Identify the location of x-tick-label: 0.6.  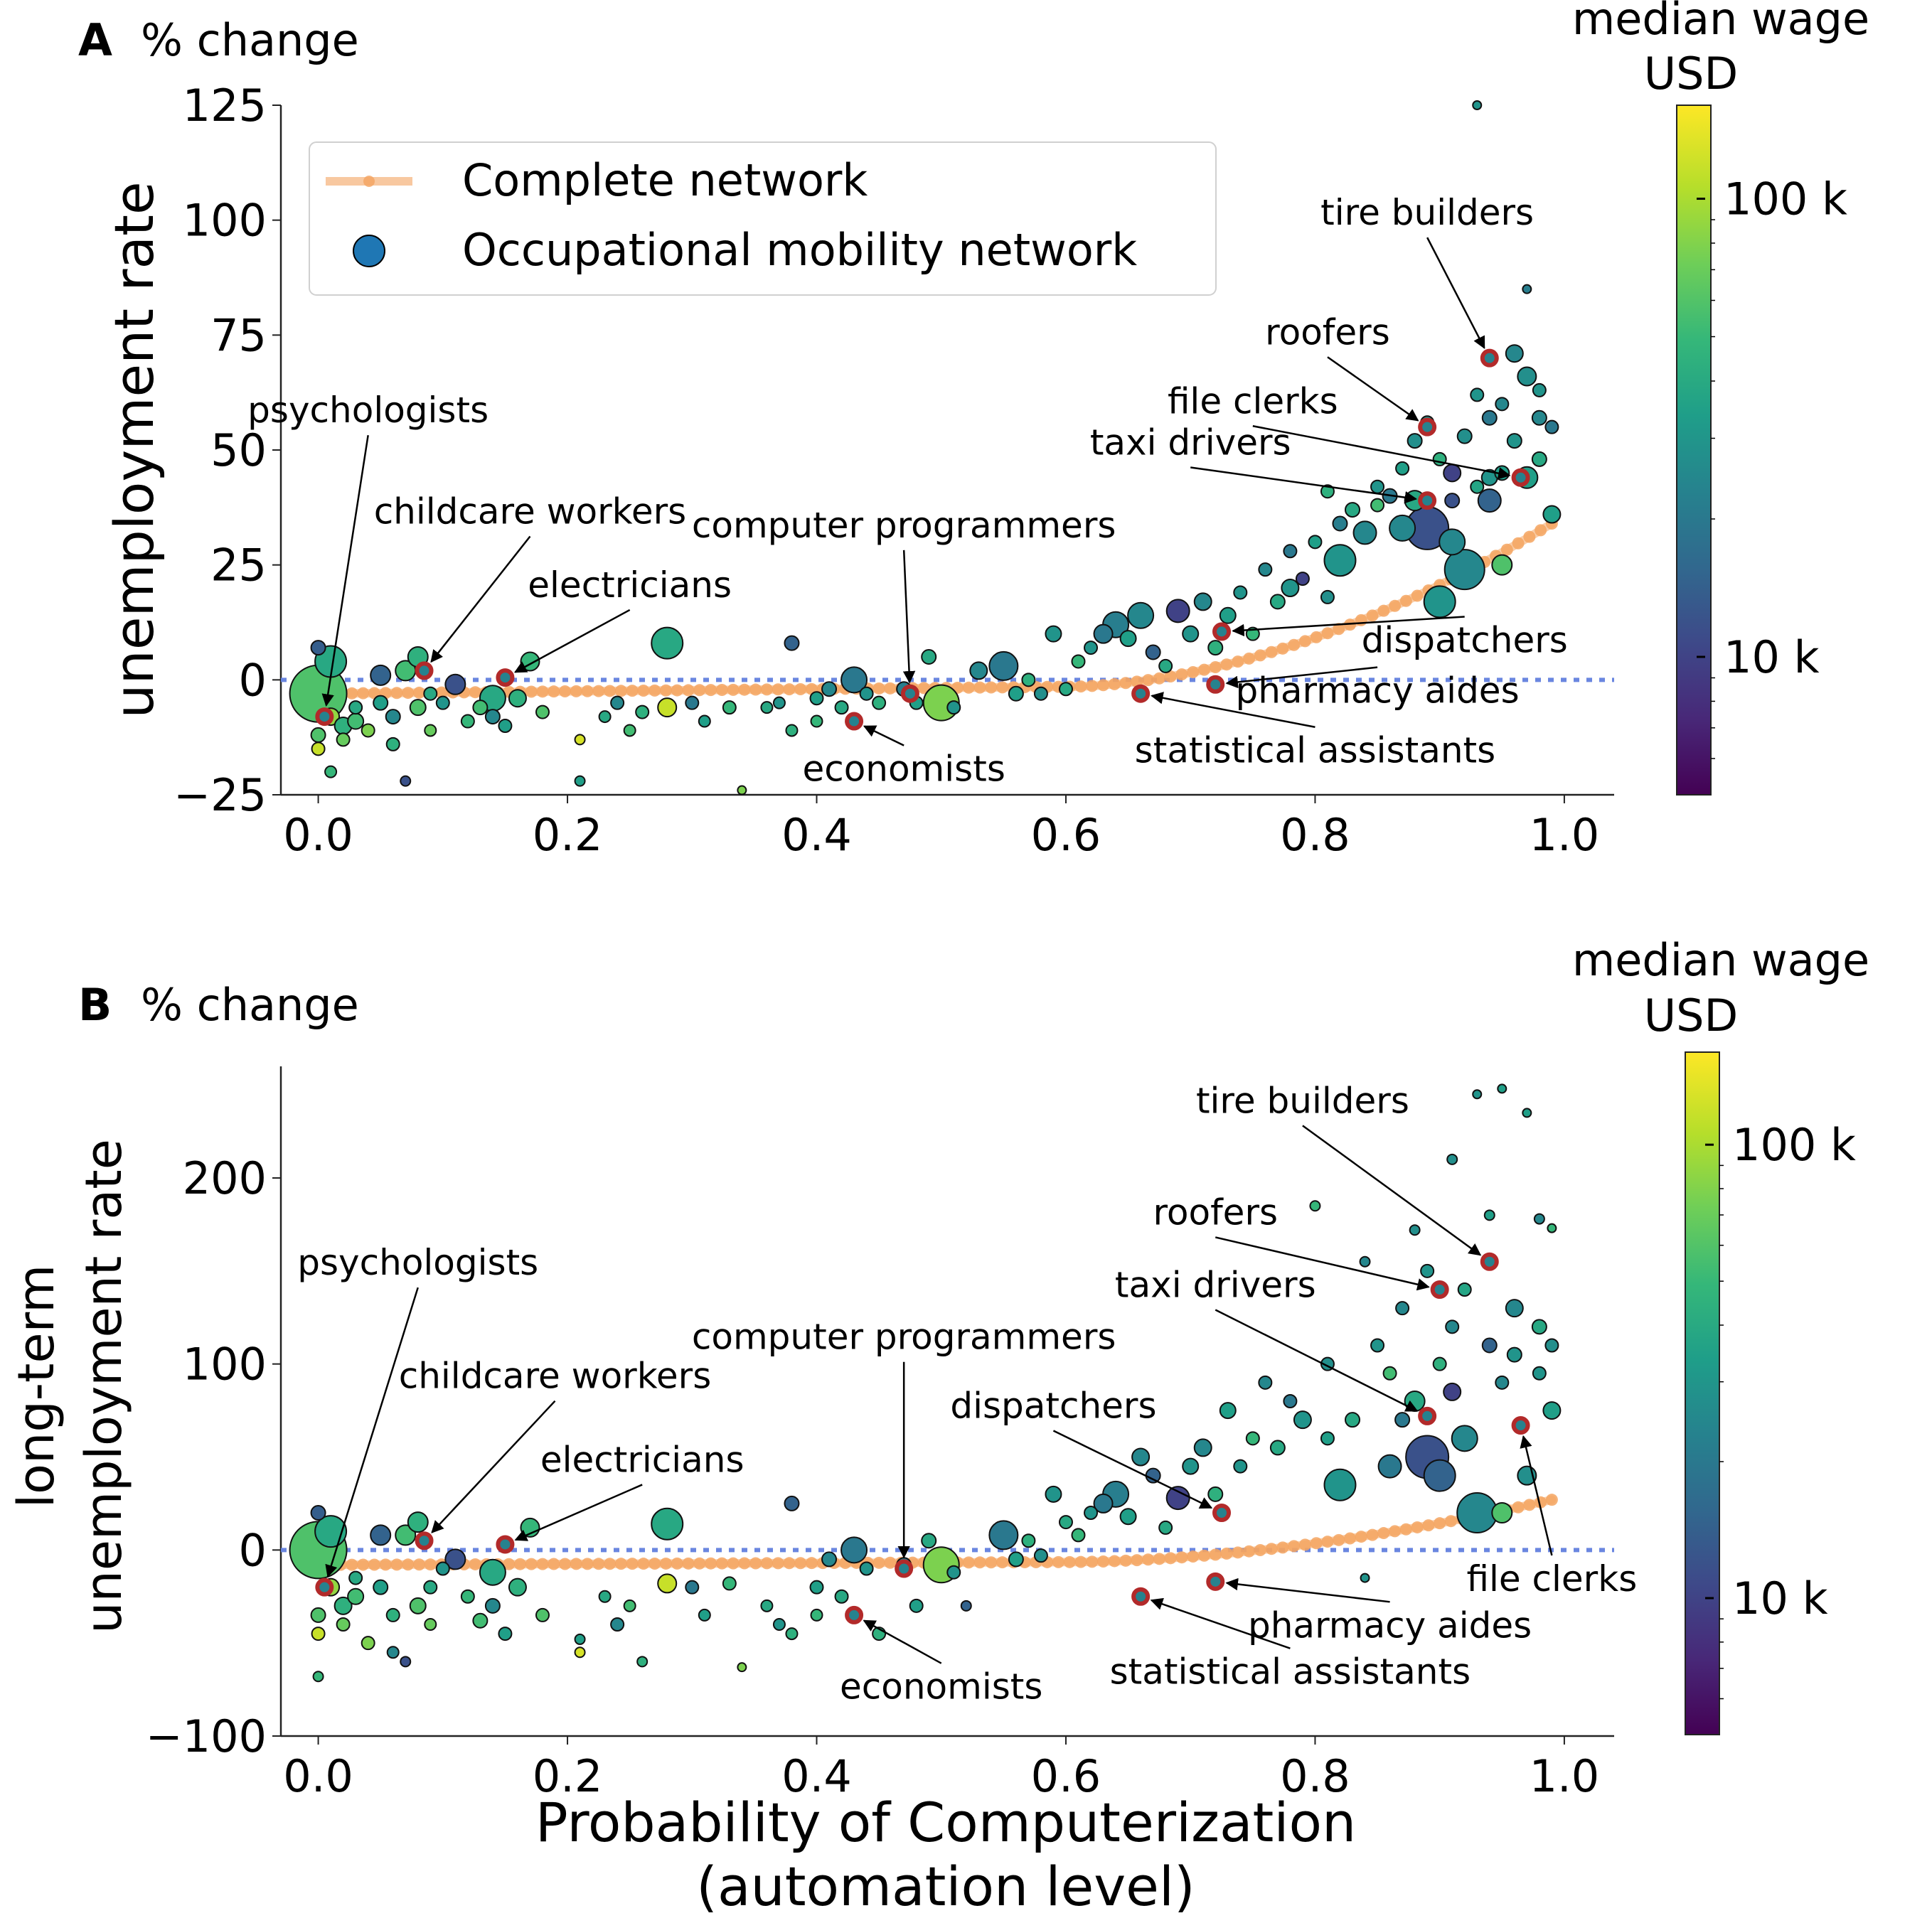
(1066, 1776).